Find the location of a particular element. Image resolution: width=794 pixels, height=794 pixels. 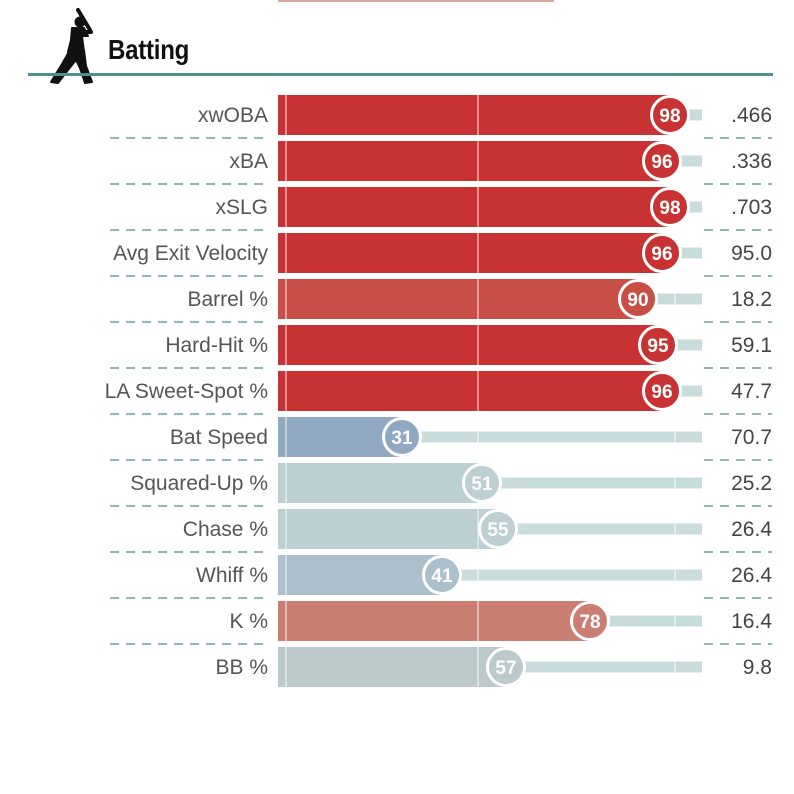

metric-value: 47.7 is located at coordinates (751, 391).